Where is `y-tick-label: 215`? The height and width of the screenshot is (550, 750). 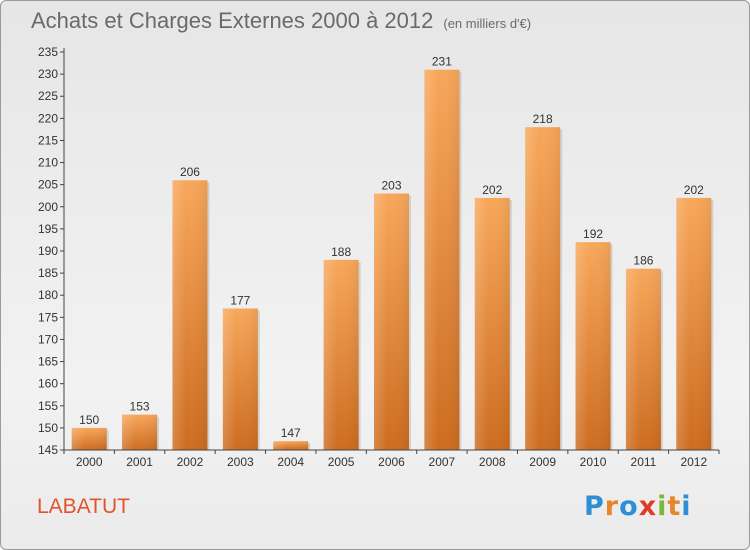
y-tick-label: 215 is located at coordinates (48, 140).